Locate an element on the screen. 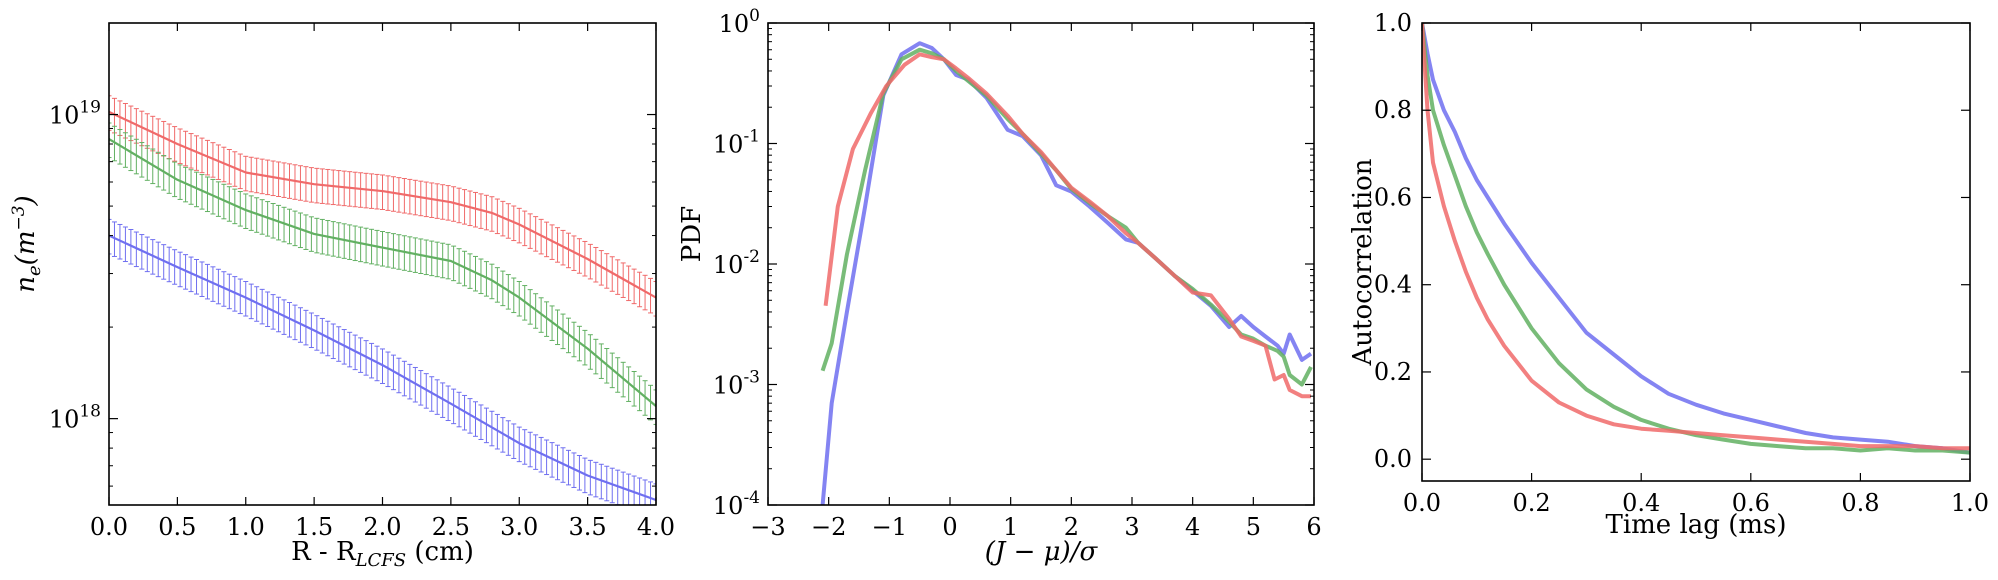  x-axis-label: R - RLCFS (cm) is located at coordinates (382, 554).